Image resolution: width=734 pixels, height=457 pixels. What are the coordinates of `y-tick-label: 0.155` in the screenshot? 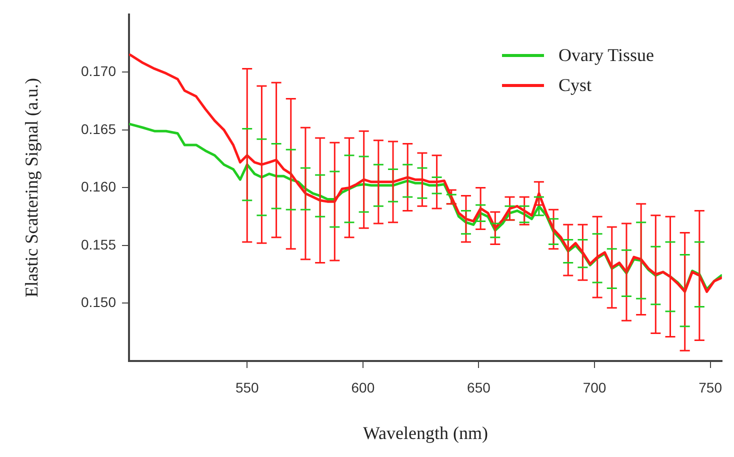 It's located at (98, 244).